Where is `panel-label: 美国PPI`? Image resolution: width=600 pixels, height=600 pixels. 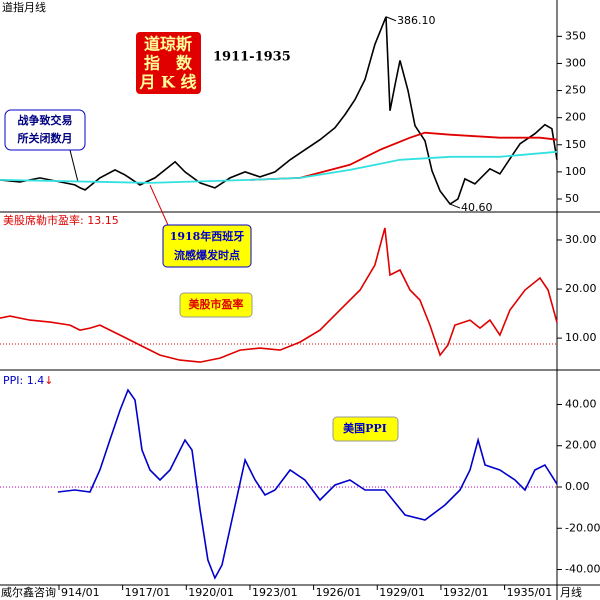
panel-label: 美国PPI is located at coordinates (365, 428).